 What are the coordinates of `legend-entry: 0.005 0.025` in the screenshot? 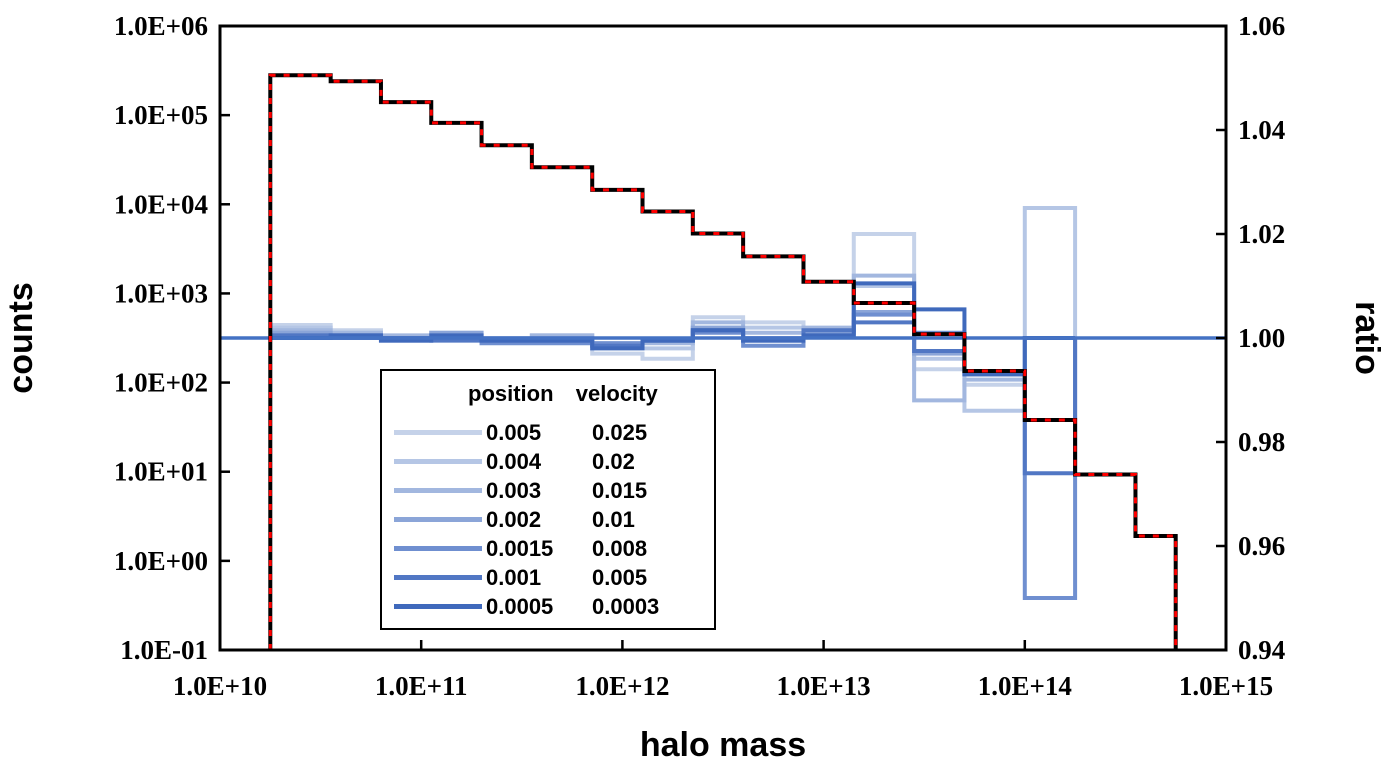 It's located at (554, 432).